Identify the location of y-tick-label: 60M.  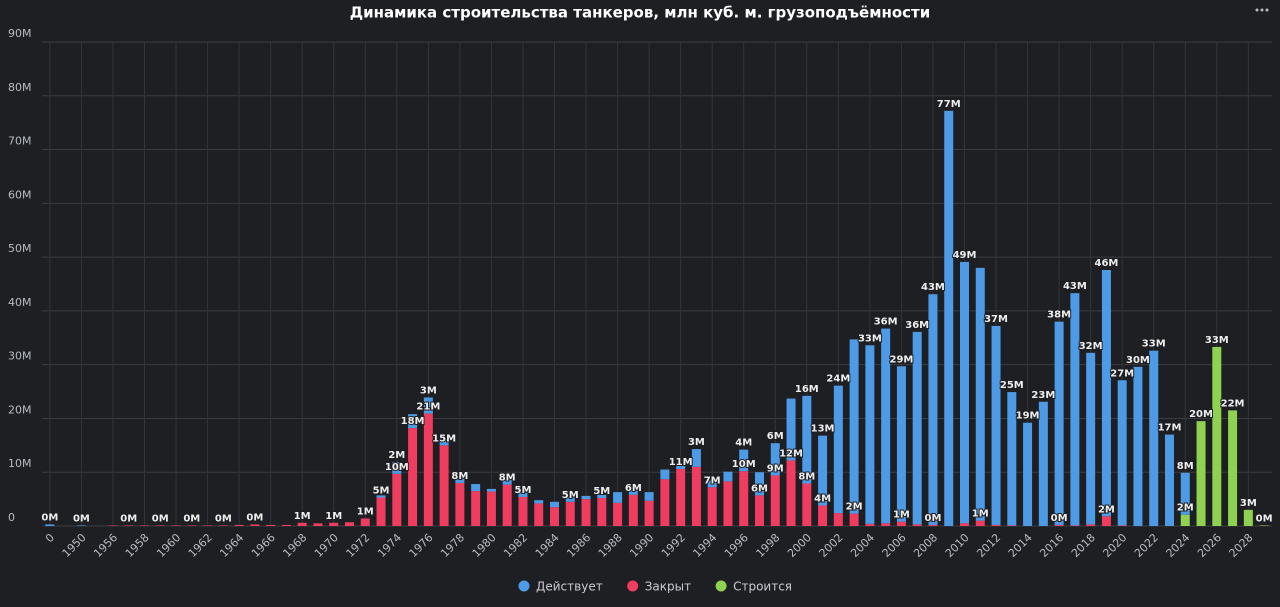
(20, 194).